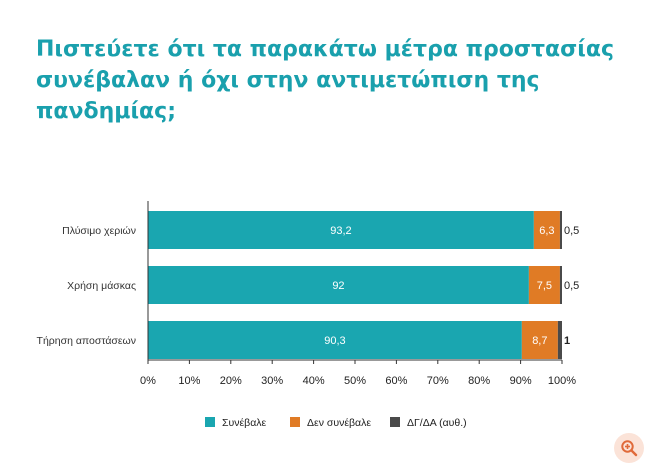 This screenshot has width=650, height=468. What do you see at coordinates (479, 381) in the screenshot?
I see `x-tick-label: 80%` at bounding box center [479, 381].